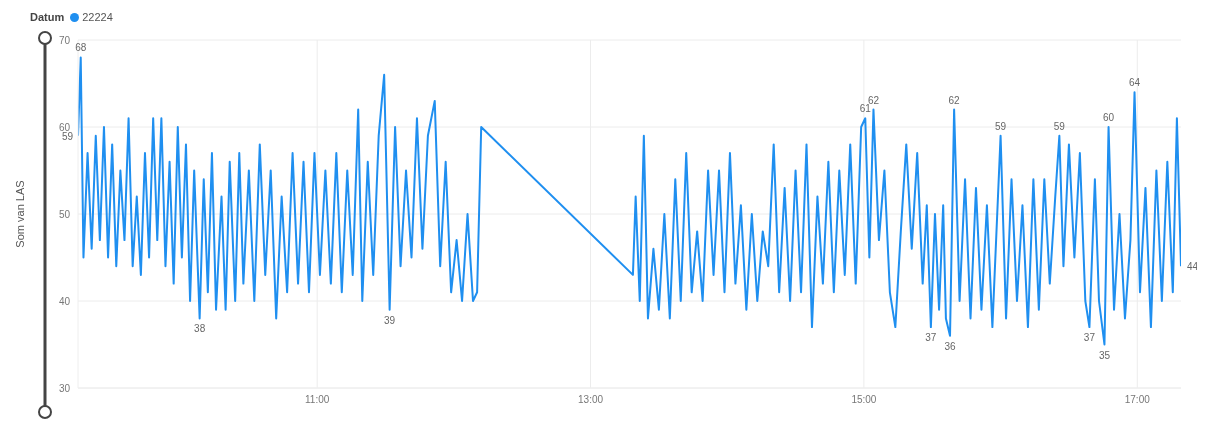 Image resolution: width=1205 pixels, height=428 pixels. Describe the element at coordinates (1193, 267) in the screenshot. I see `data-label: 44` at that location.